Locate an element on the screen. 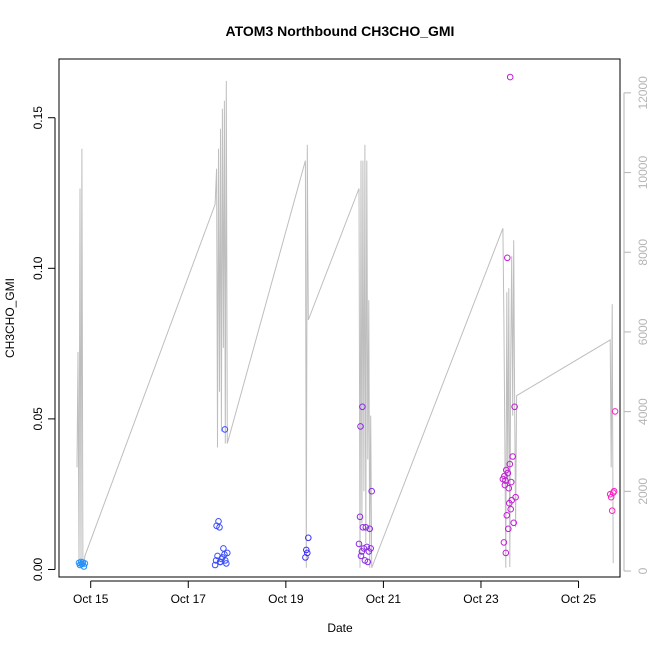  x-tick-label: Oct 25 is located at coordinates (579, 599).